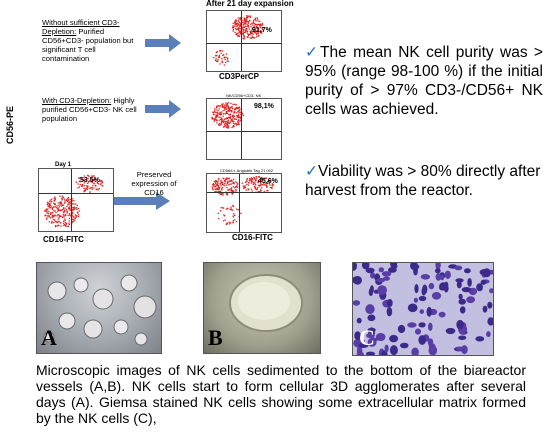 This screenshot has width=549, height=443. Describe the element at coordinates (247, 170) in the screenshot. I see `bottom-plot-title: CD56/Lt. Angiotrik Tag 21 002` at that location.